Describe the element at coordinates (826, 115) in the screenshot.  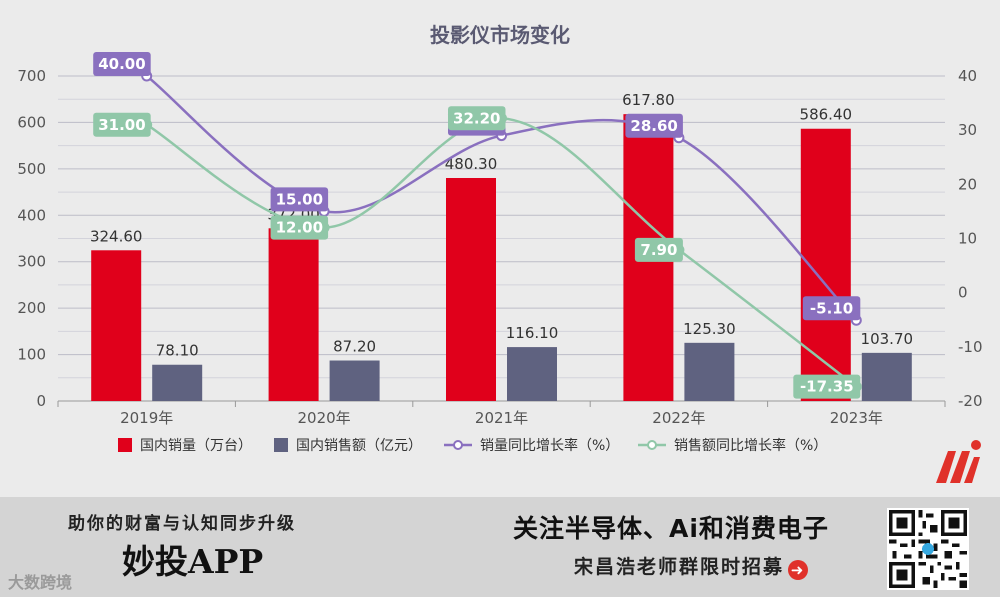
I see `bar-data-label: 586.40` at that location.